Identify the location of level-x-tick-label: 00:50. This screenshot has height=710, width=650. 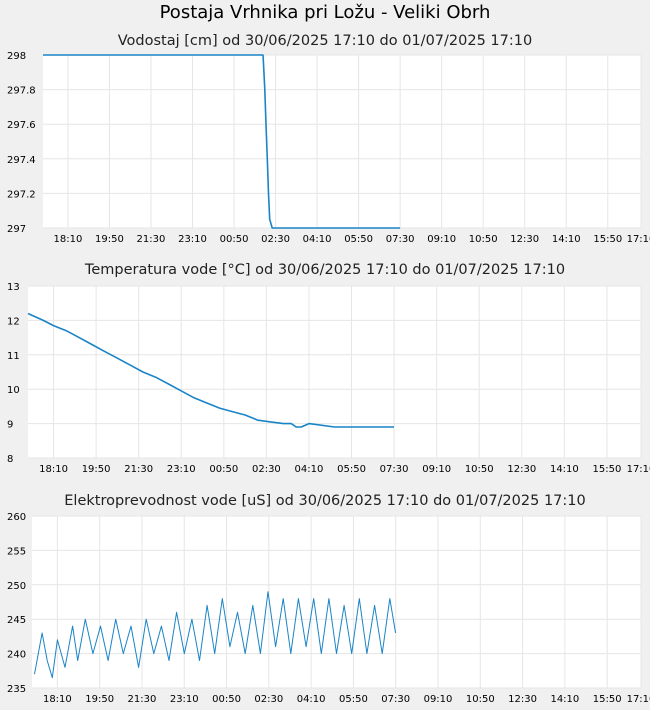
(234, 239).